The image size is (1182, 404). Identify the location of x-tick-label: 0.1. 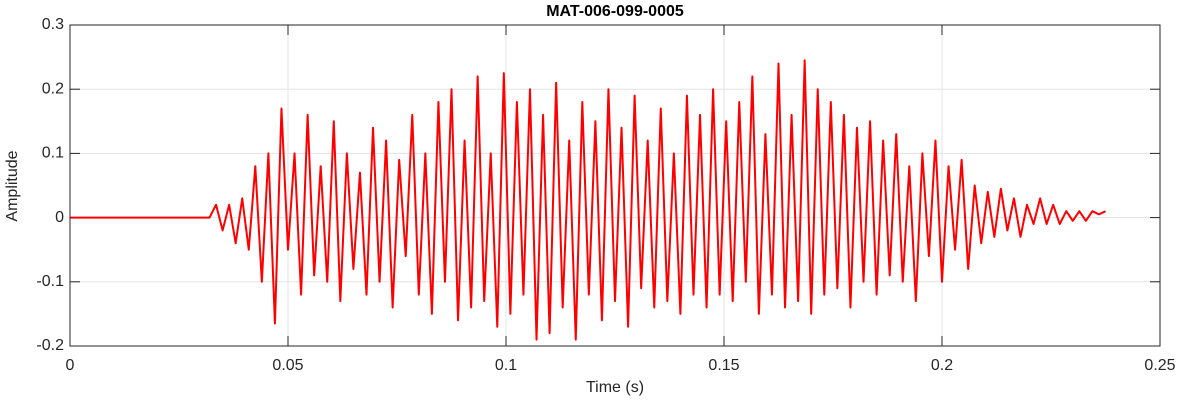
(506, 365).